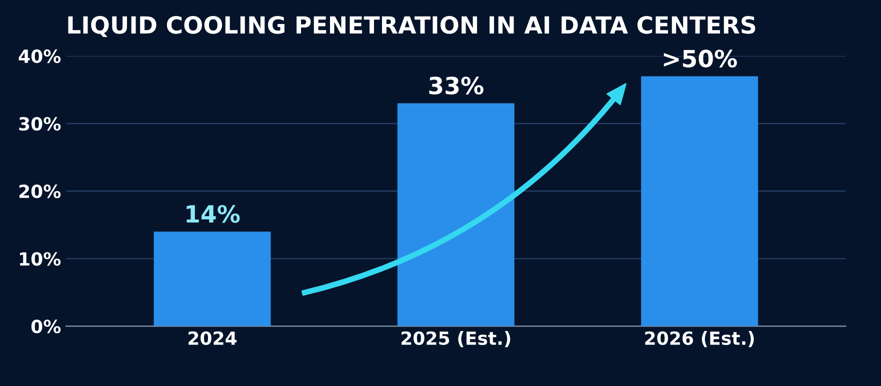 Image resolution: width=881 pixels, height=386 pixels. Describe the element at coordinates (456, 85) in the screenshot. I see `data-label: 33%` at that location.